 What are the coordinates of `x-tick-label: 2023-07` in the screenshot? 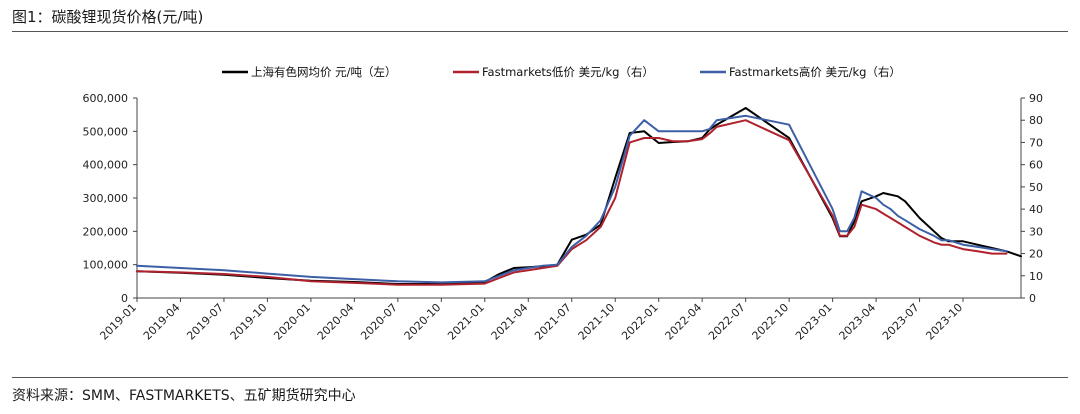 It's located at (901, 322).